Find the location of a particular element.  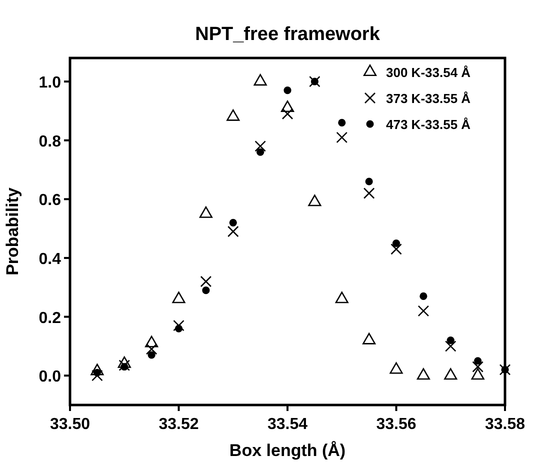

y-tick-label: 0.4 is located at coordinates (50, 259).